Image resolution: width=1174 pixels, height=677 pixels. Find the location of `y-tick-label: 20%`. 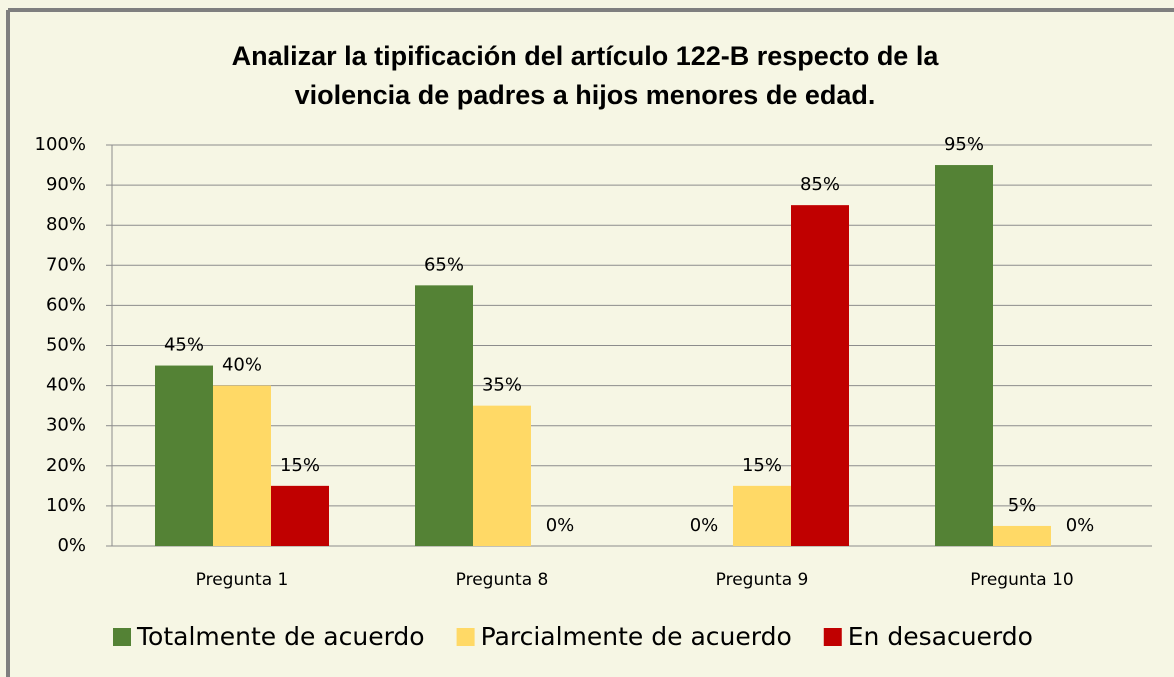

y-tick-label: 20% is located at coordinates (66, 465).